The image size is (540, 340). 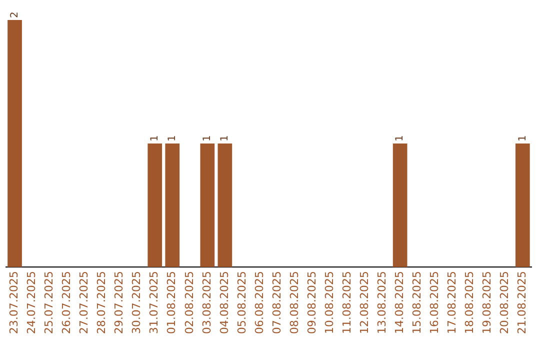 I want to click on x-tick-label: 11.08.2025, so click(x=347, y=302).